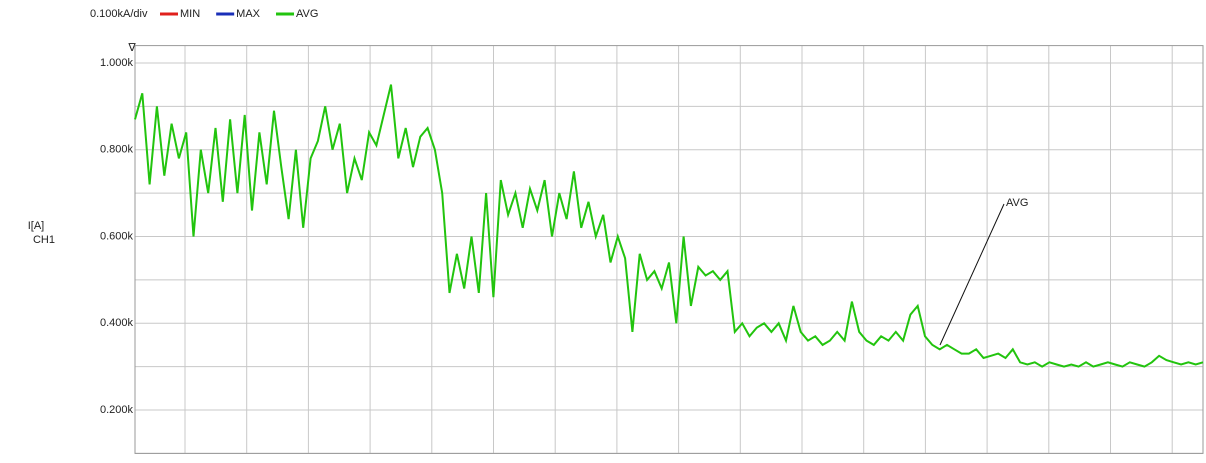 The image size is (1206, 463). What do you see at coordinates (117, 150) in the screenshot?
I see `y-tick-label: 0.800k` at bounding box center [117, 150].